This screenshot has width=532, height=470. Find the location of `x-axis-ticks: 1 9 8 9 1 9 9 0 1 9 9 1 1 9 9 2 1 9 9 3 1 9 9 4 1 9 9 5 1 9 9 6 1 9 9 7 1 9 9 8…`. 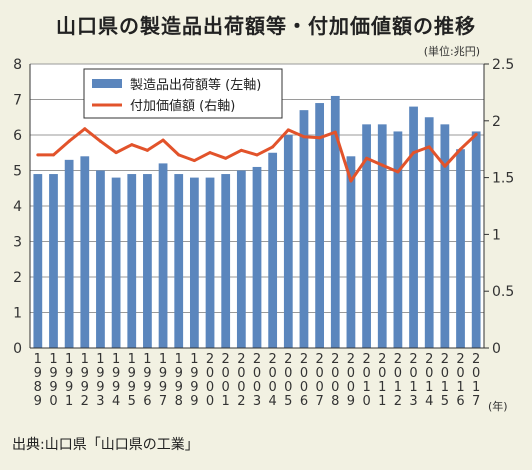

x-axis-ticks: 1 9 8 9 1 9 9 0 1 9 9 1 1 9 9 2 1 9 9 3 1 9 9 4 1 9 9 5 1 9 9 6 1 9 9 7 1 9 9 8… is located at coordinates (257, 380).